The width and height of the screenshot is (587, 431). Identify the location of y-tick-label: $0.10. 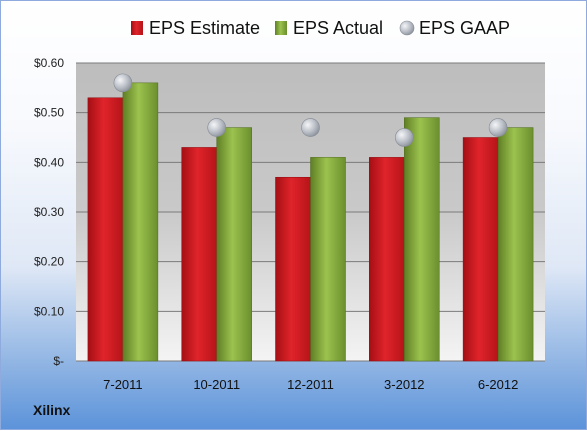
(49, 311).